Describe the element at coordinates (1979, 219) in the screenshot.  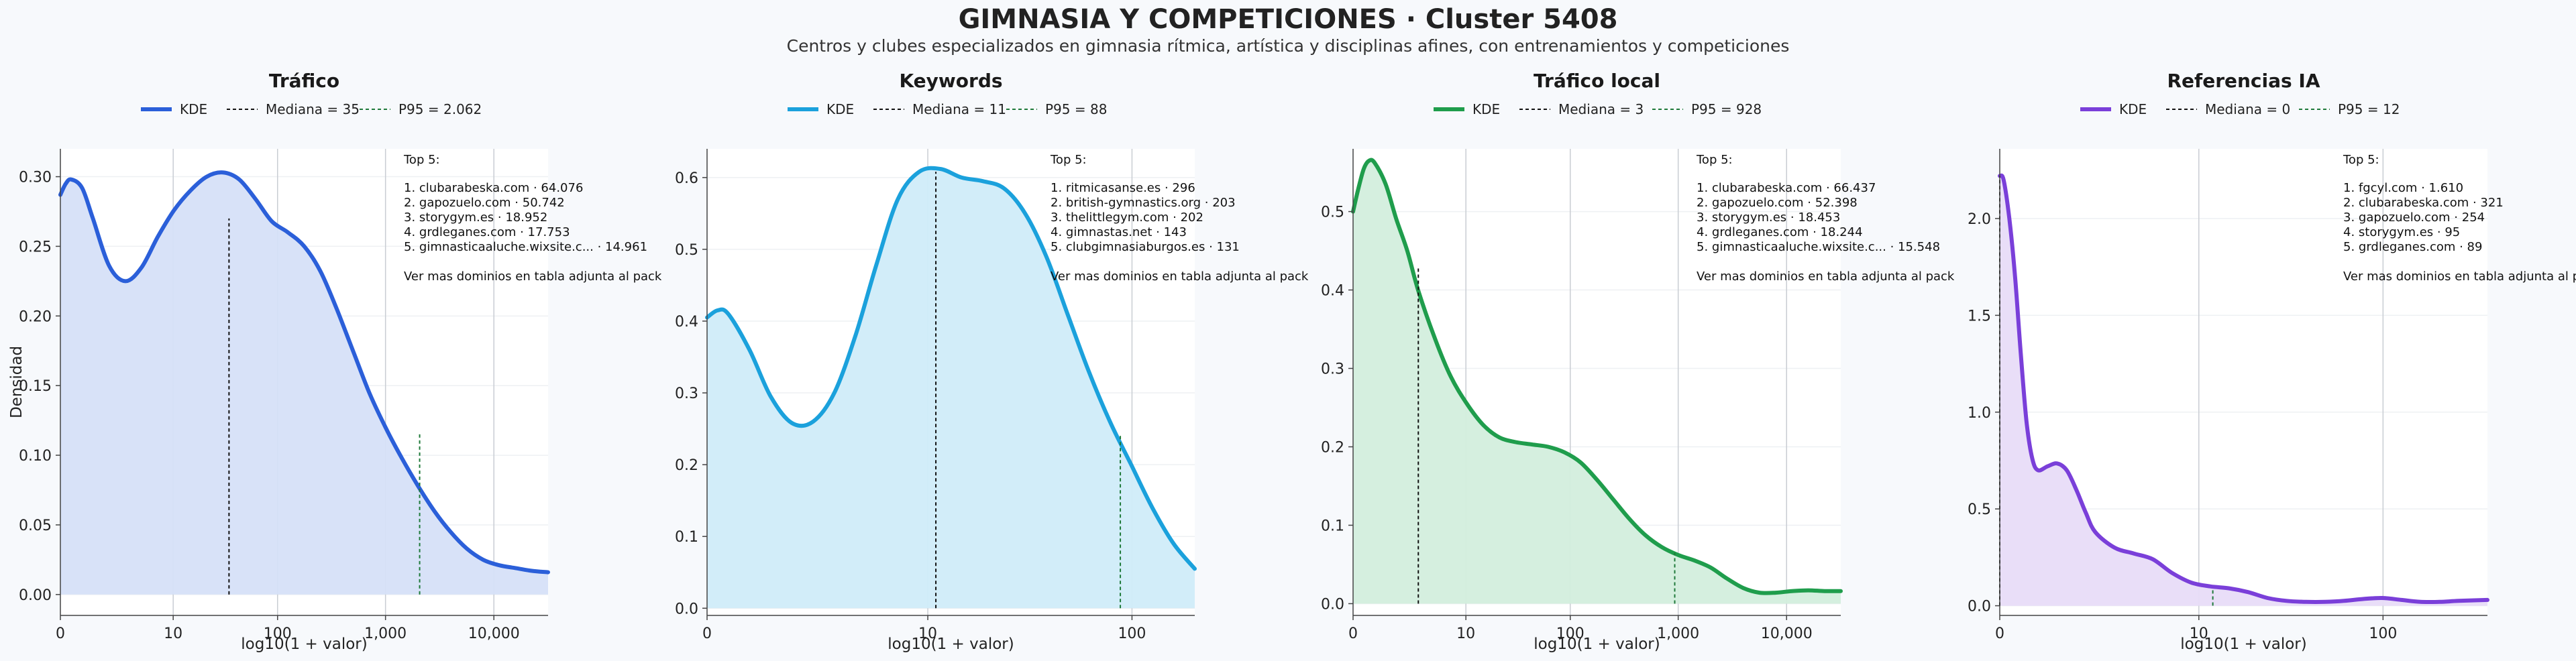
I see `y-tick-label: 2.0` at that location.